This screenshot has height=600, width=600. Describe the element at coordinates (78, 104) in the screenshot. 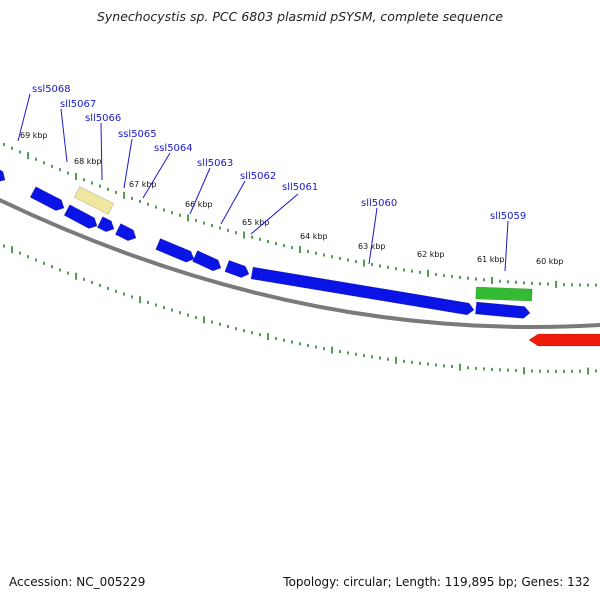

I see `gene-label: sll5067` at that location.